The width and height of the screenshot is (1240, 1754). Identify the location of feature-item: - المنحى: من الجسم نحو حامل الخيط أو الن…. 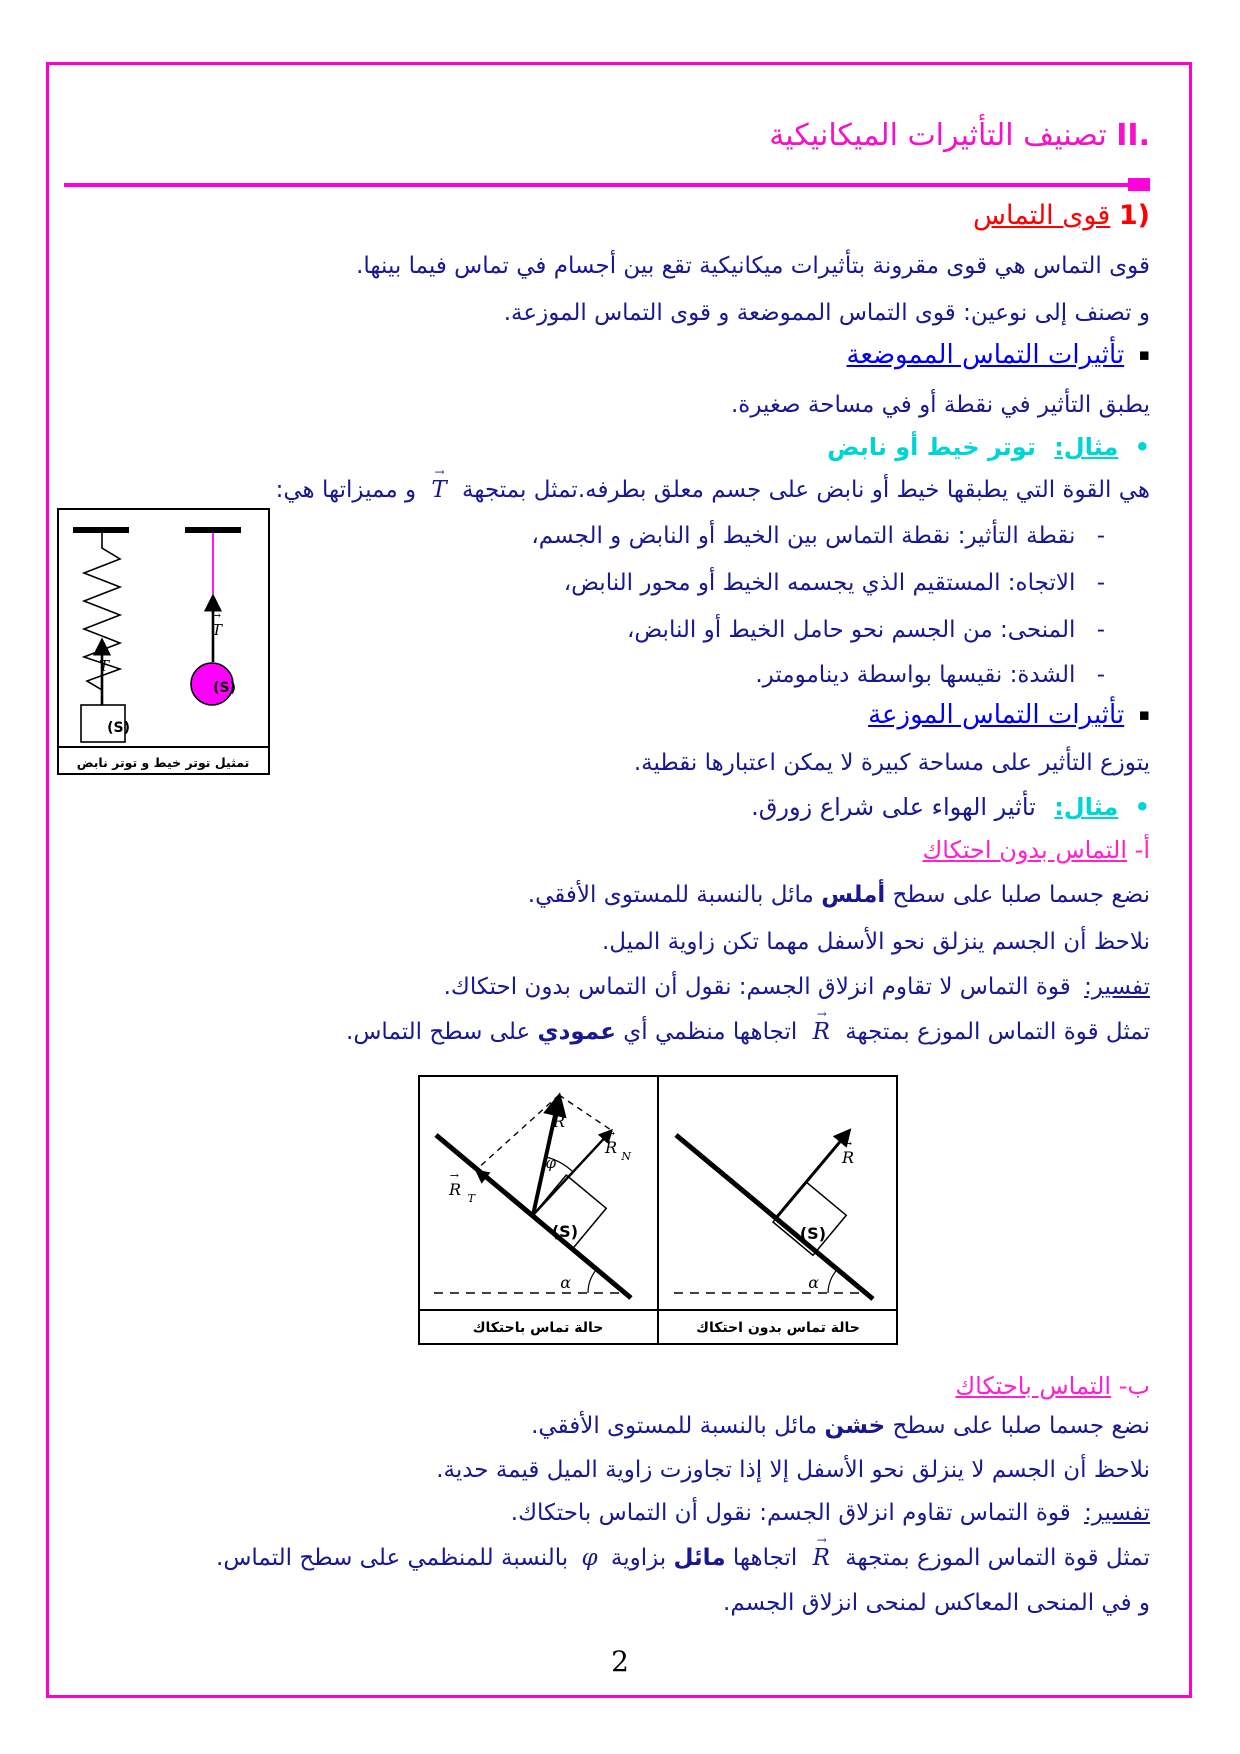
(866, 630).